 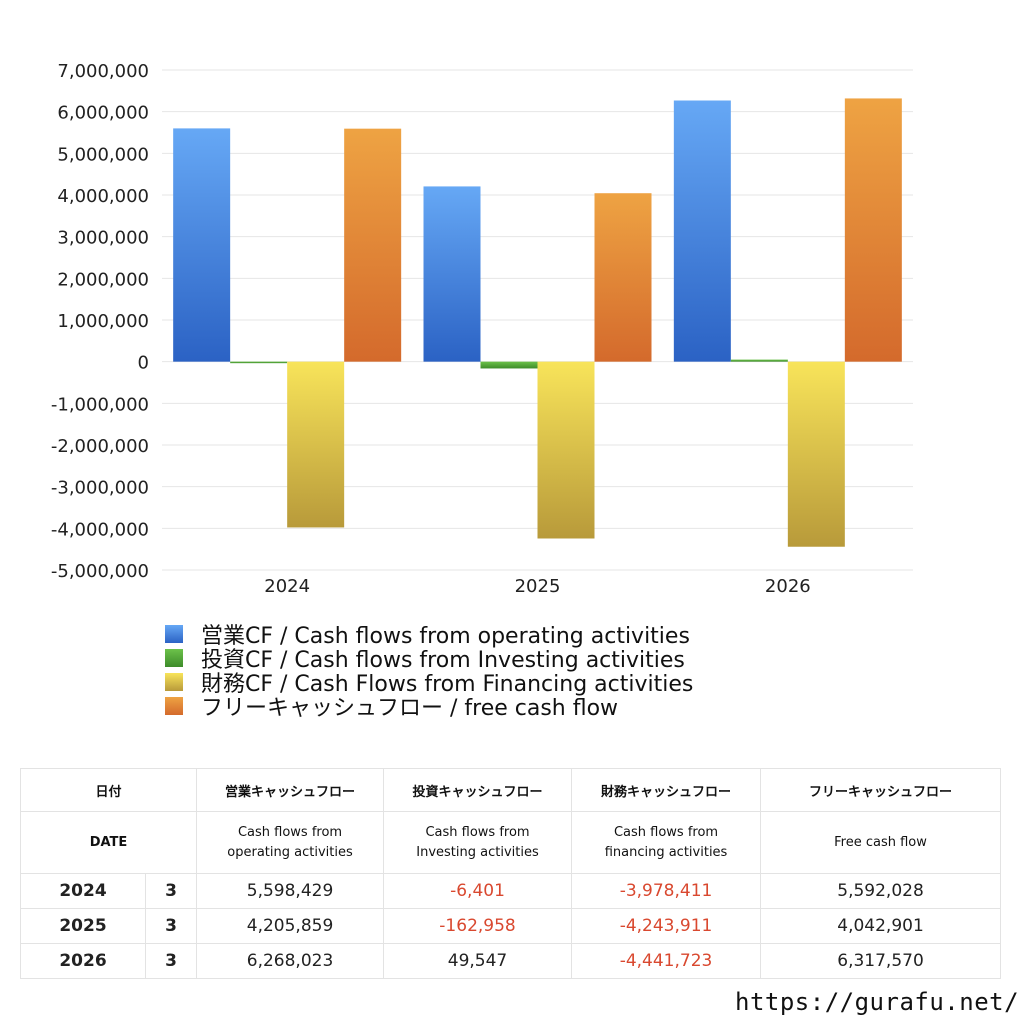 I want to click on legend-swatch-financing, so click(x=174, y=682).